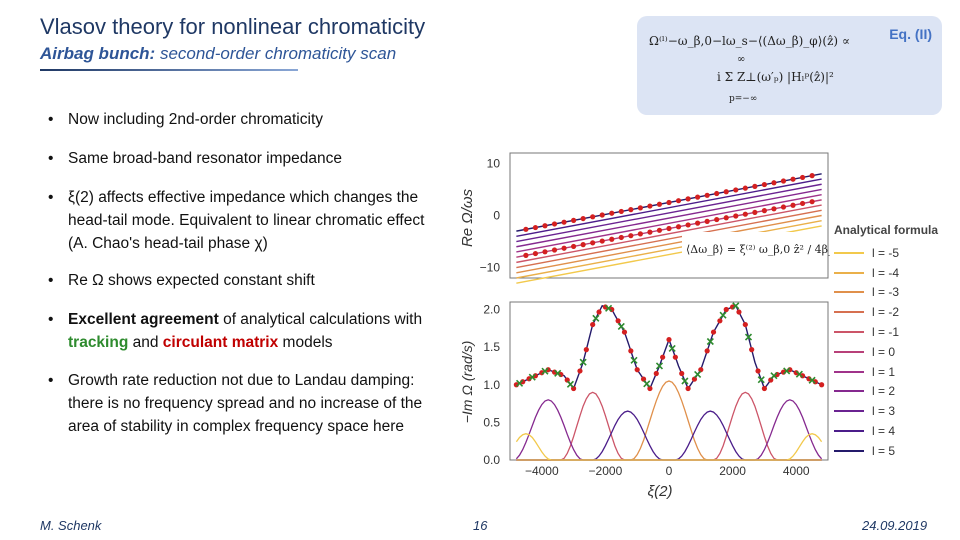 Image resolution: width=960 pixels, height=540 pixels. What do you see at coordinates (233, 26) in the screenshot?
I see `page-title: Vlasov theory for nonlinear chromaticity` at bounding box center [233, 26].